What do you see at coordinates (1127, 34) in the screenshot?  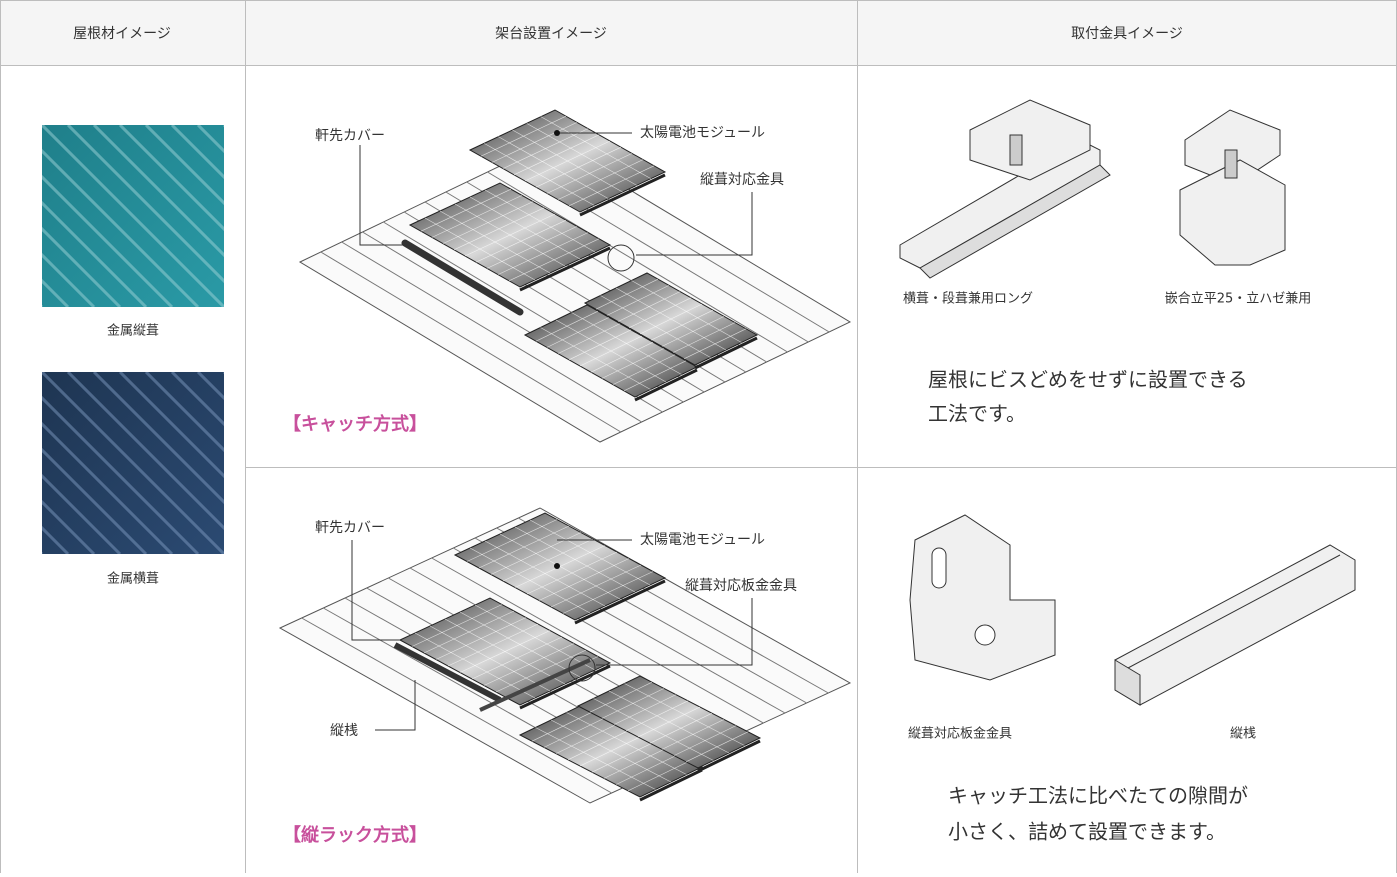 I see `header-cell: 取付金具イメージ` at bounding box center [1127, 34].